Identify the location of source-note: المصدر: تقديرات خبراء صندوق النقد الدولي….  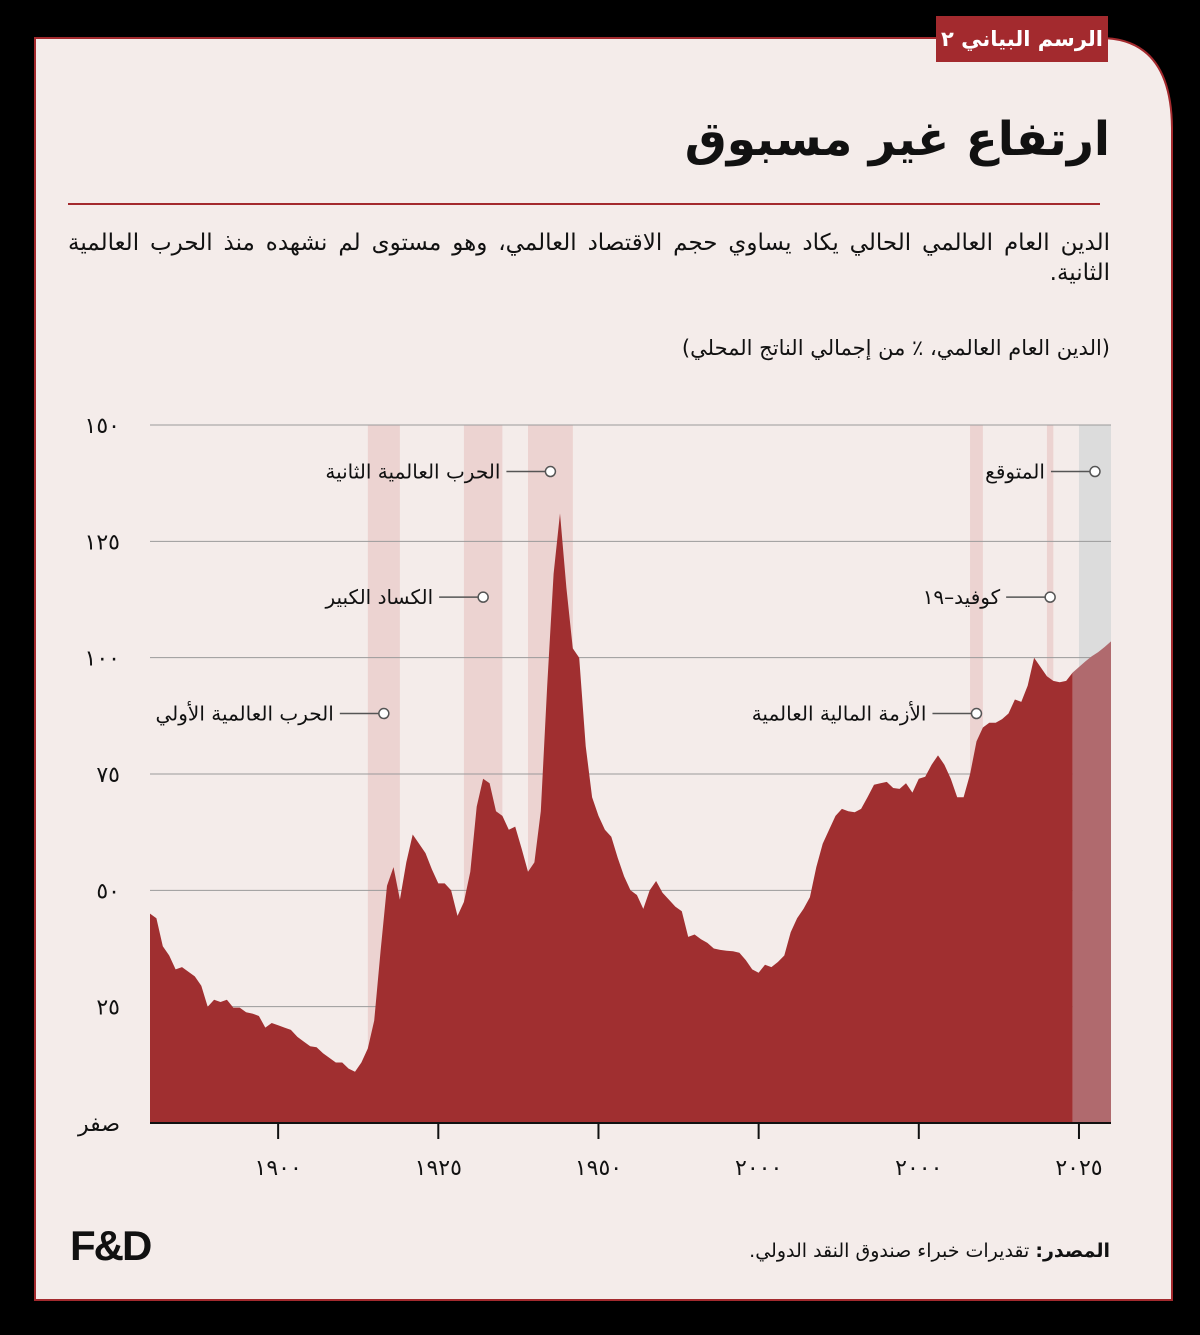
(760, 1251).